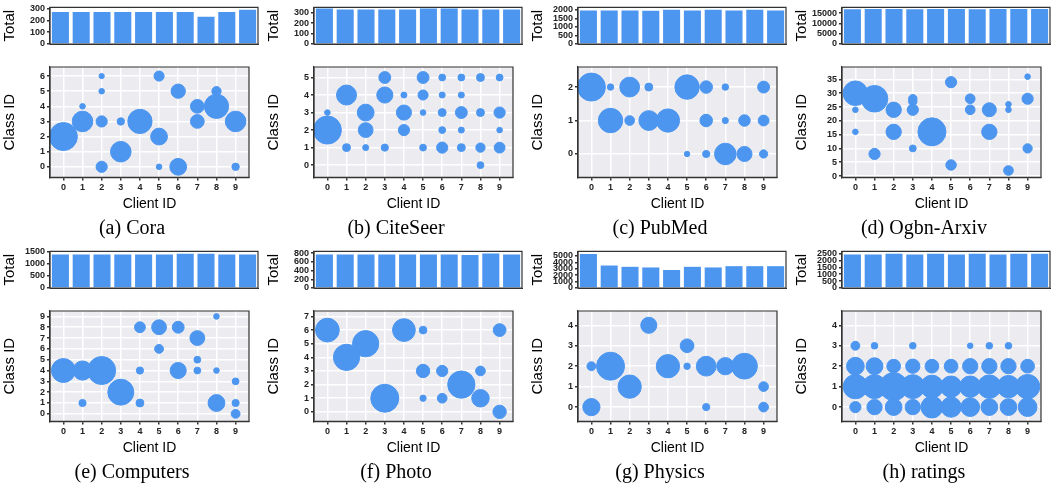 This screenshot has width=1057, height=489. Describe the element at coordinates (306, 315) in the screenshot. I see `y-tick-label: 7` at that location.